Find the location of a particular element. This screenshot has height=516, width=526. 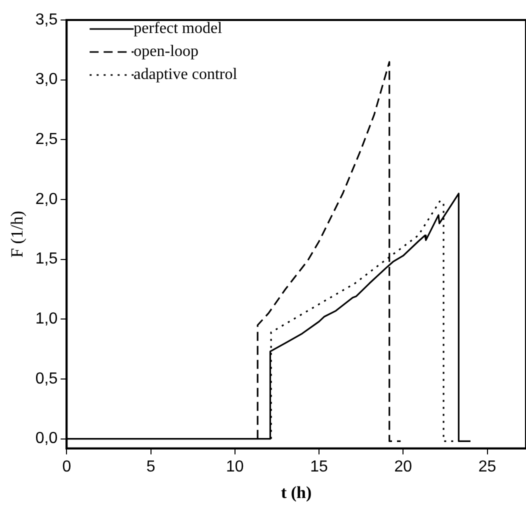

y-tick-label: 3,0 is located at coordinates (46, 79).